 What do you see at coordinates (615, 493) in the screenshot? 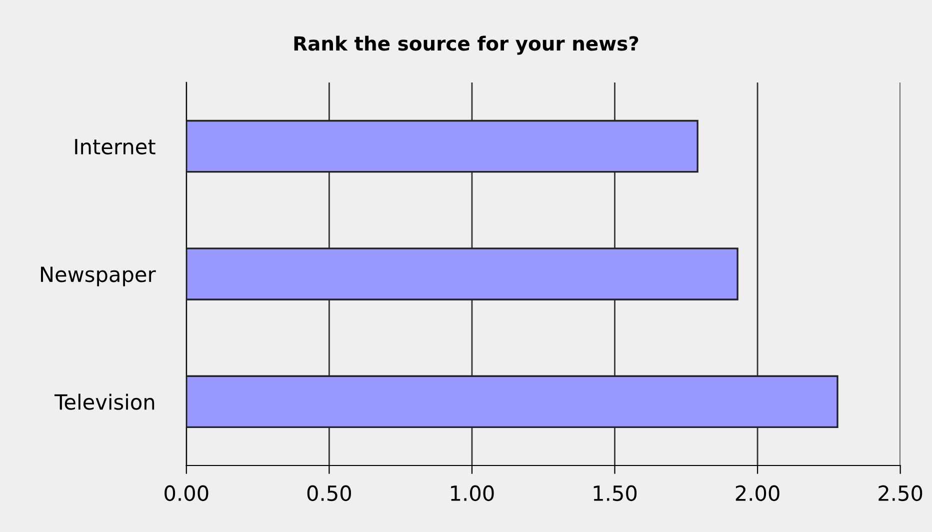
I see `x-tick-label: 1.50` at bounding box center [615, 493].